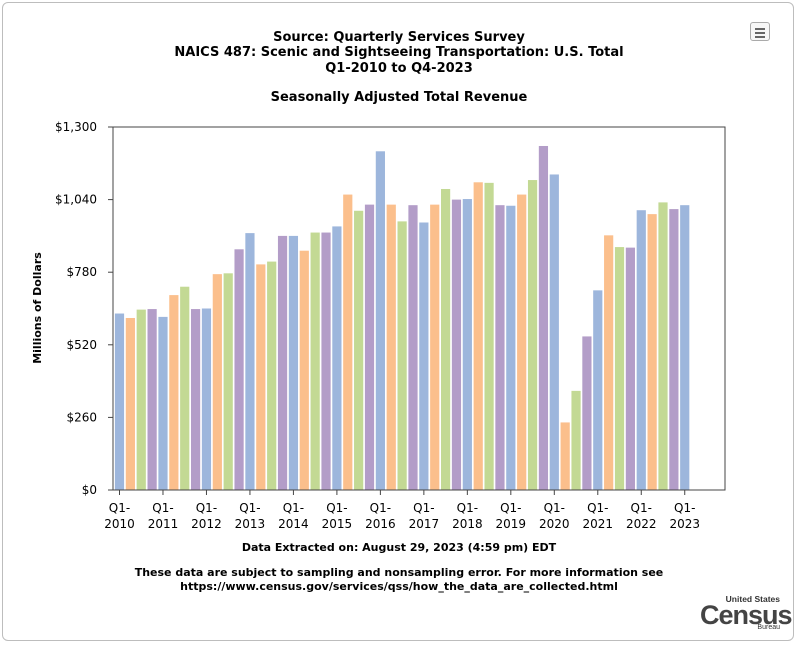 Image resolution: width=798 pixels, height=645 pixels. Describe the element at coordinates (293, 524) in the screenshot. I see `x-tick-label-year: 2014` at that location.